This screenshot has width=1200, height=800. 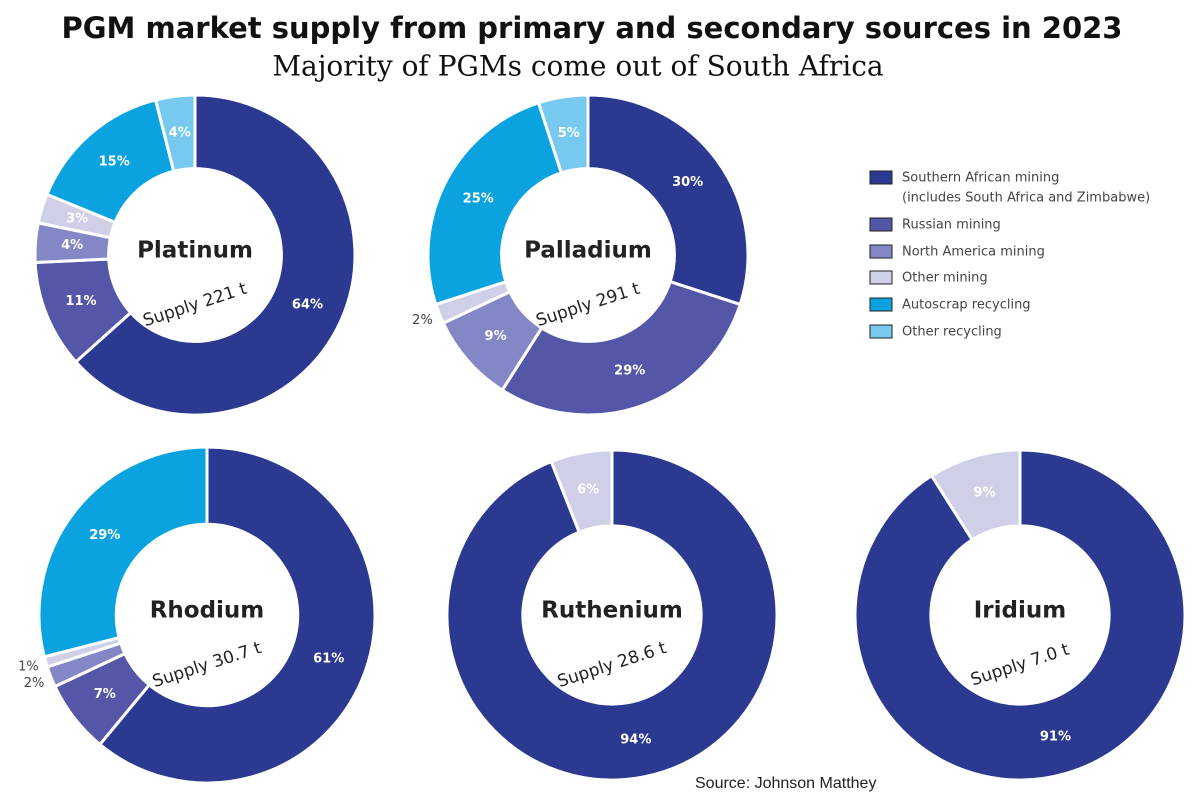 What do you see at coordinates (1055, 737) in the screenshot?
I see `data-label: 91%` at bounding box center [1055, 737].